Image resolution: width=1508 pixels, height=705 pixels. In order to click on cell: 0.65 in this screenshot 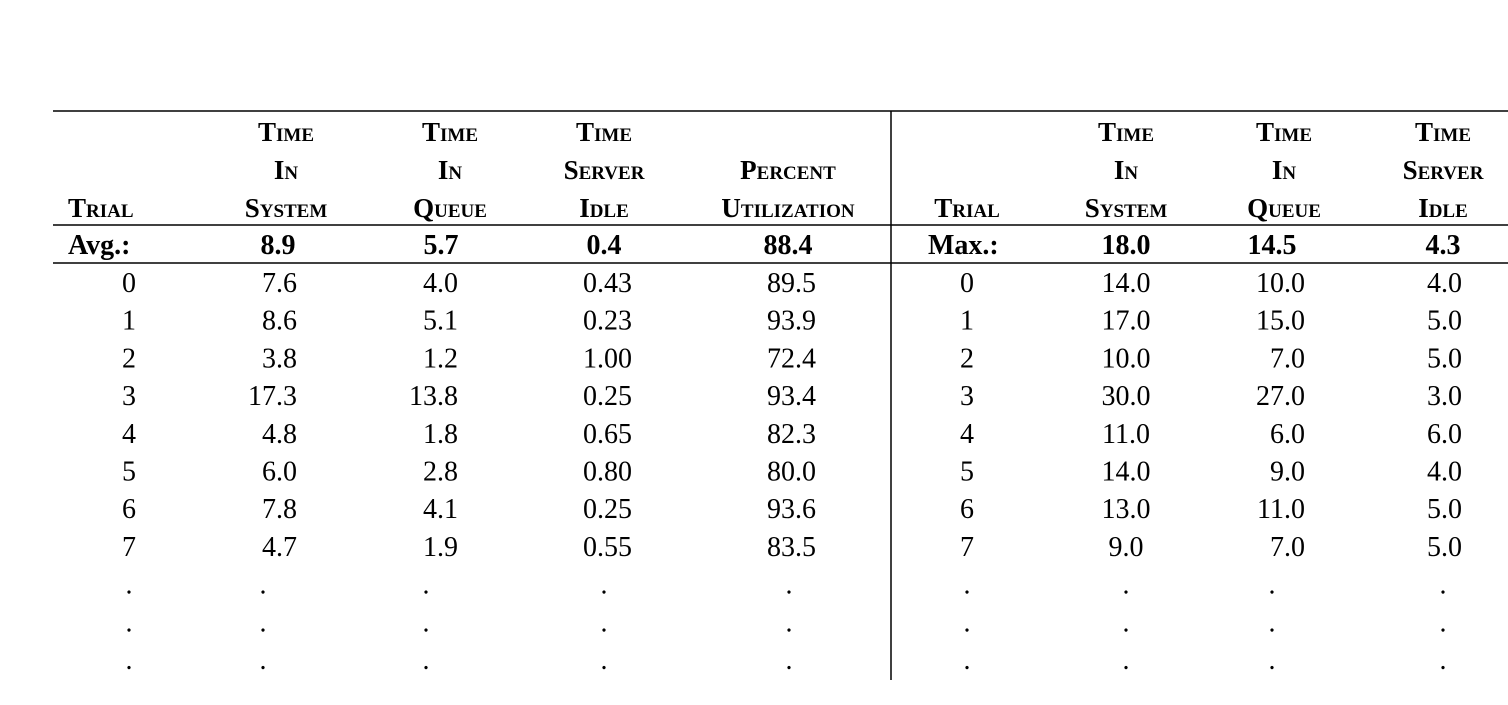, I will do `click(607, 434)`.